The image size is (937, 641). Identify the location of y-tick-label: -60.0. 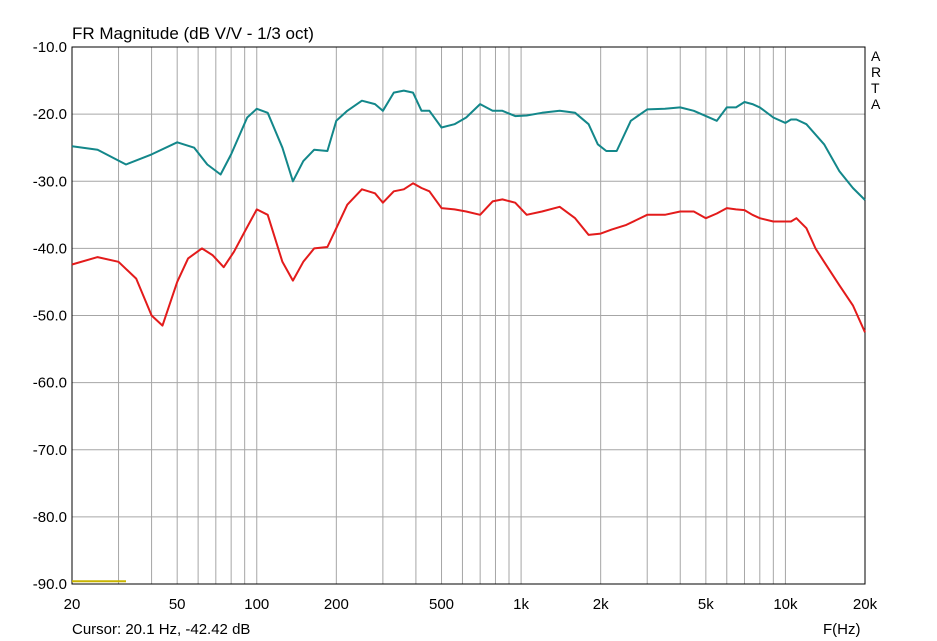
(50, 383).